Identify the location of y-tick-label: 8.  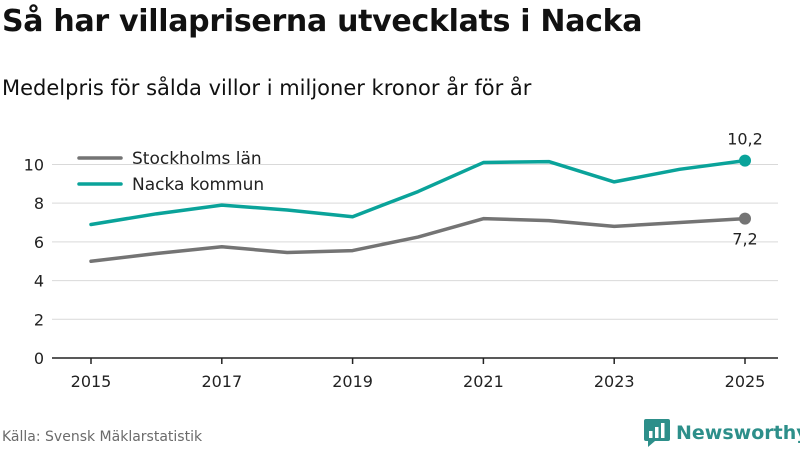
(39, 203).